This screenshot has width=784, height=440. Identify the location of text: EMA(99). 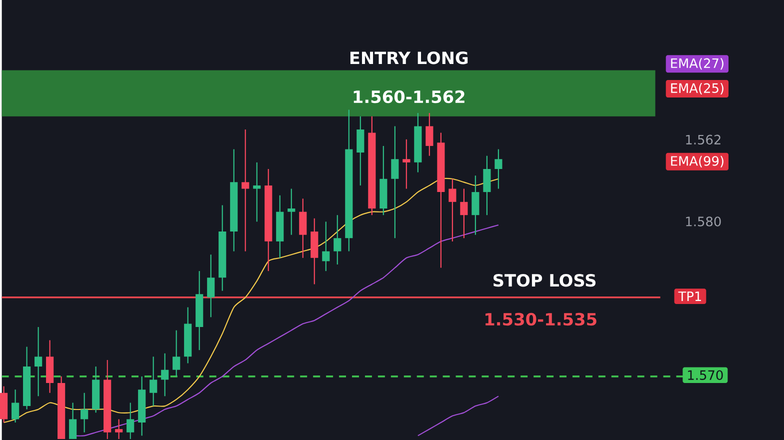
(697, 162).